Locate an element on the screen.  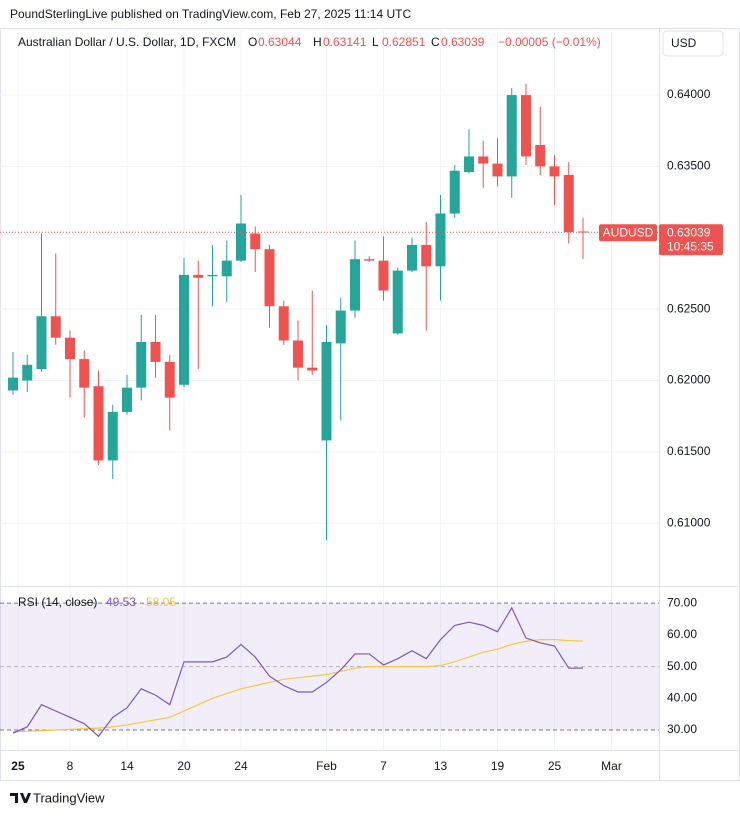
x-tick-label: 14 is located at coordinates (127, 766).